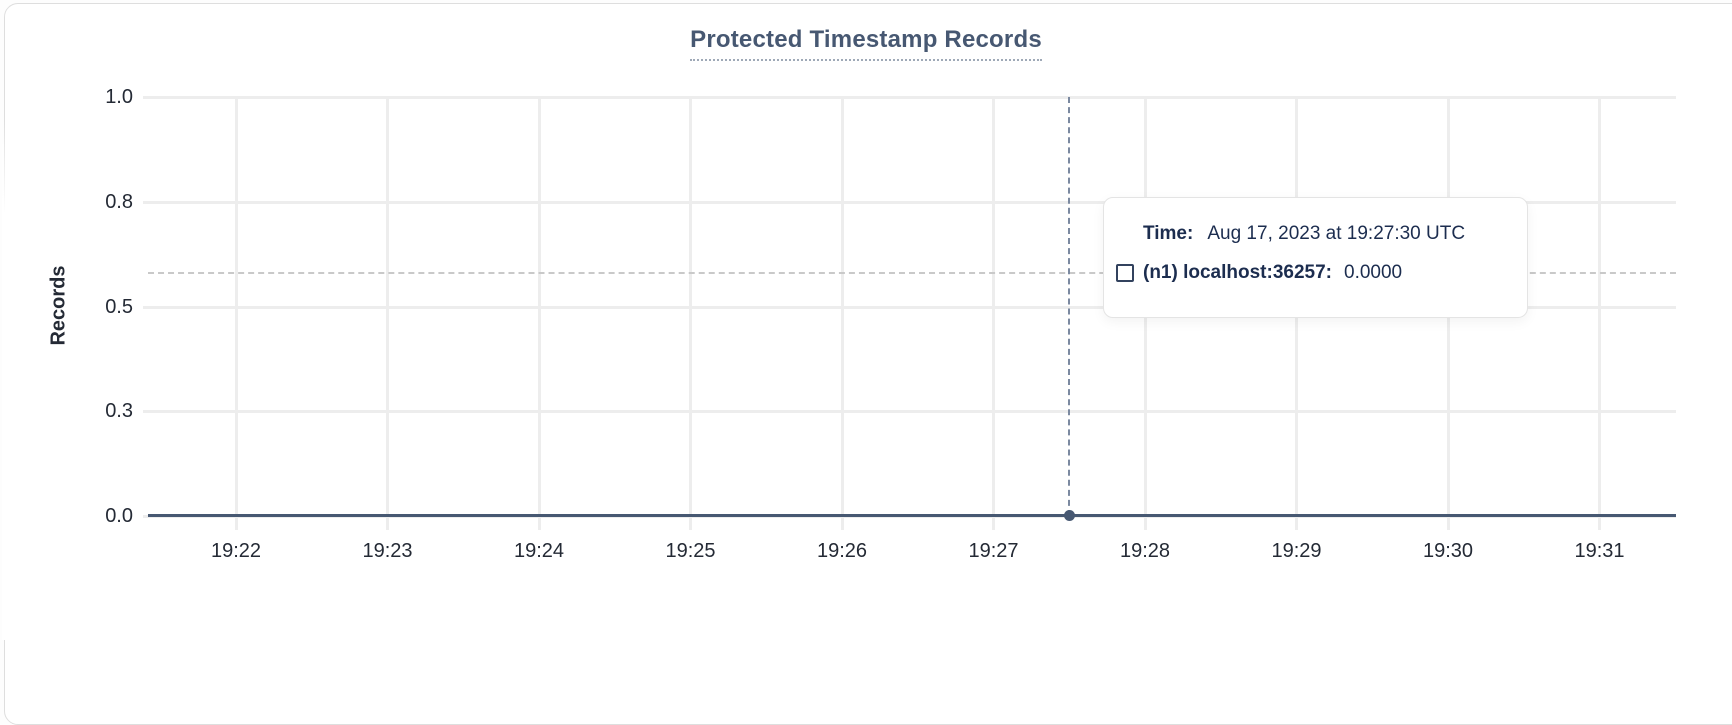 The image size is (1732, 725). Describe the element at coordinates (4, 380) in the screenshot. I see `card-border-fade` at that location.